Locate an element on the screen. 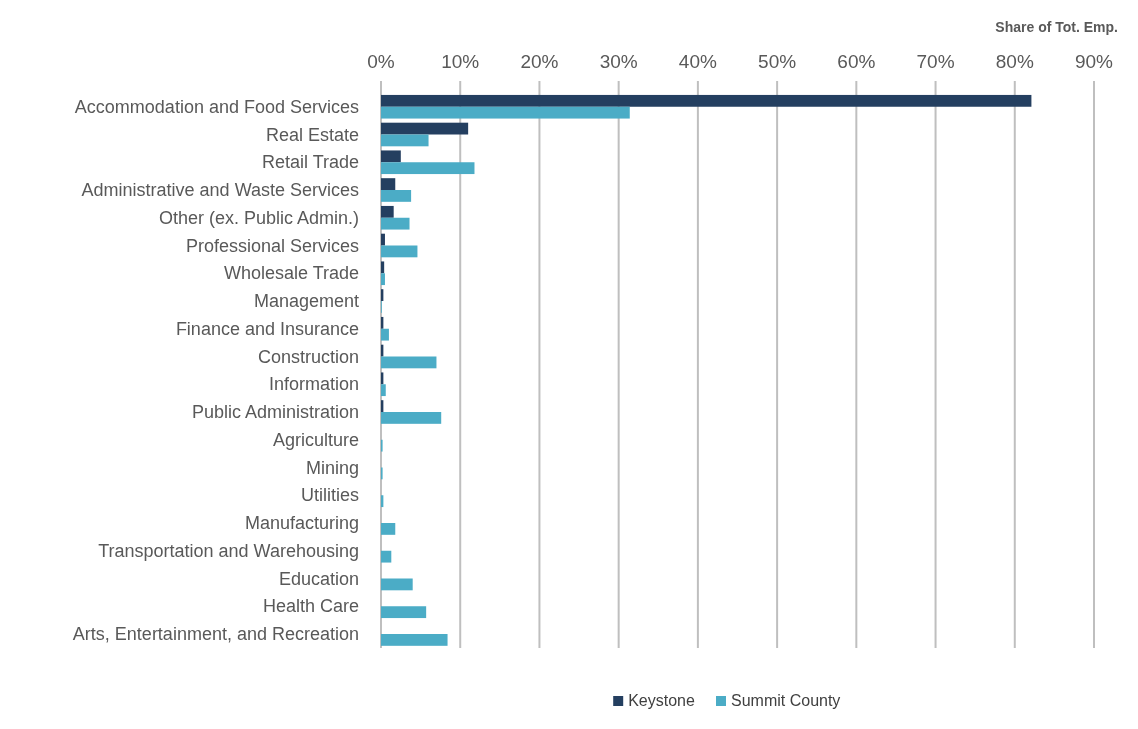 The image size is (1138, 729). x-tick-label: 30% is located at coordinates (618, 61).